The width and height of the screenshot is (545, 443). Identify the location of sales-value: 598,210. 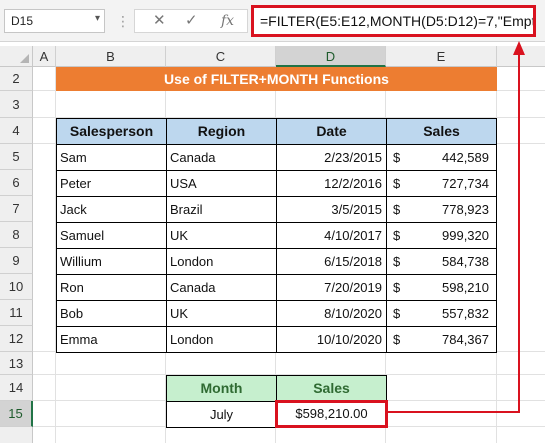
(465, 287).